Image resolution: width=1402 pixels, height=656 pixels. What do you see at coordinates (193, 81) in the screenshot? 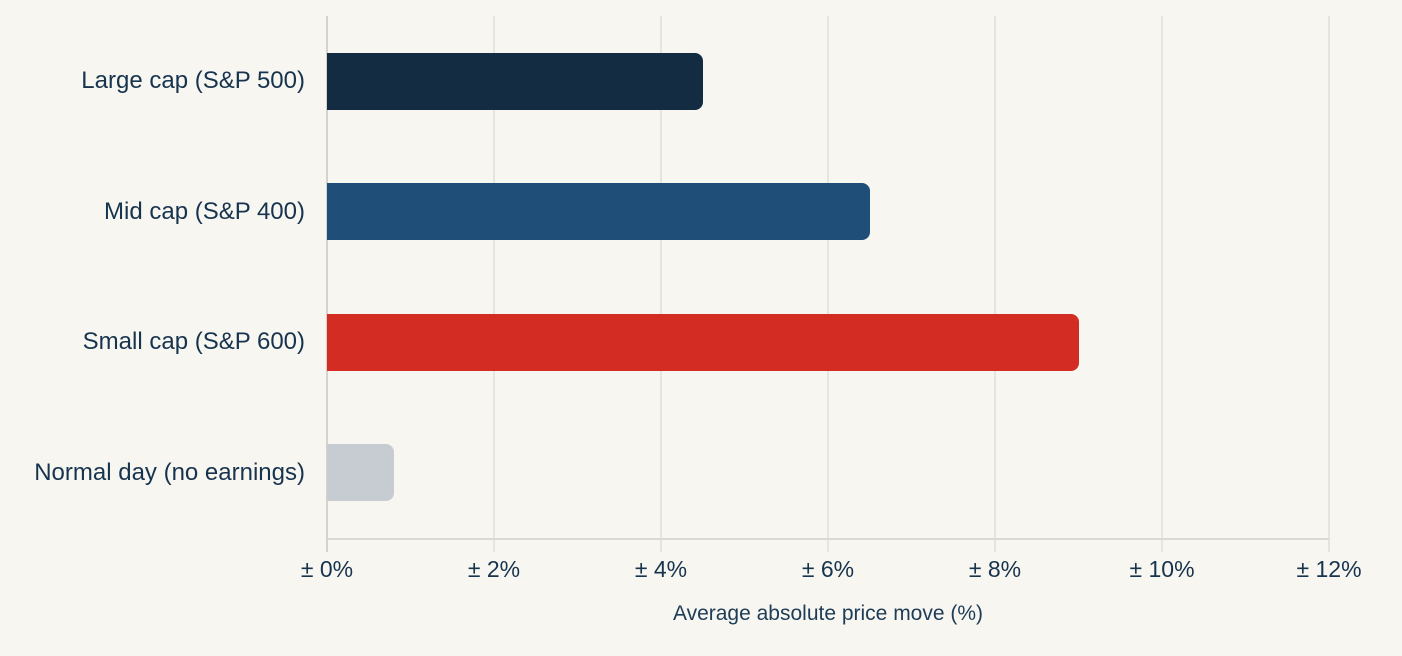
I see `category-label-0: Large cap (S&P 500)` at bounding box center [193, 81].